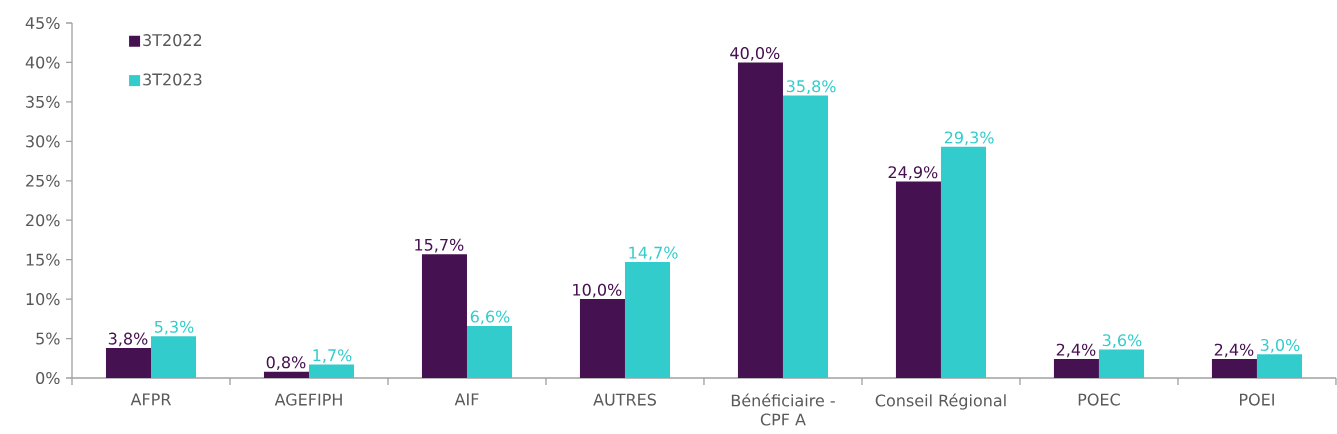 The image size is (1337, 434). I want to click on x-tick-label: Conseil Régional, so click(940, 401).